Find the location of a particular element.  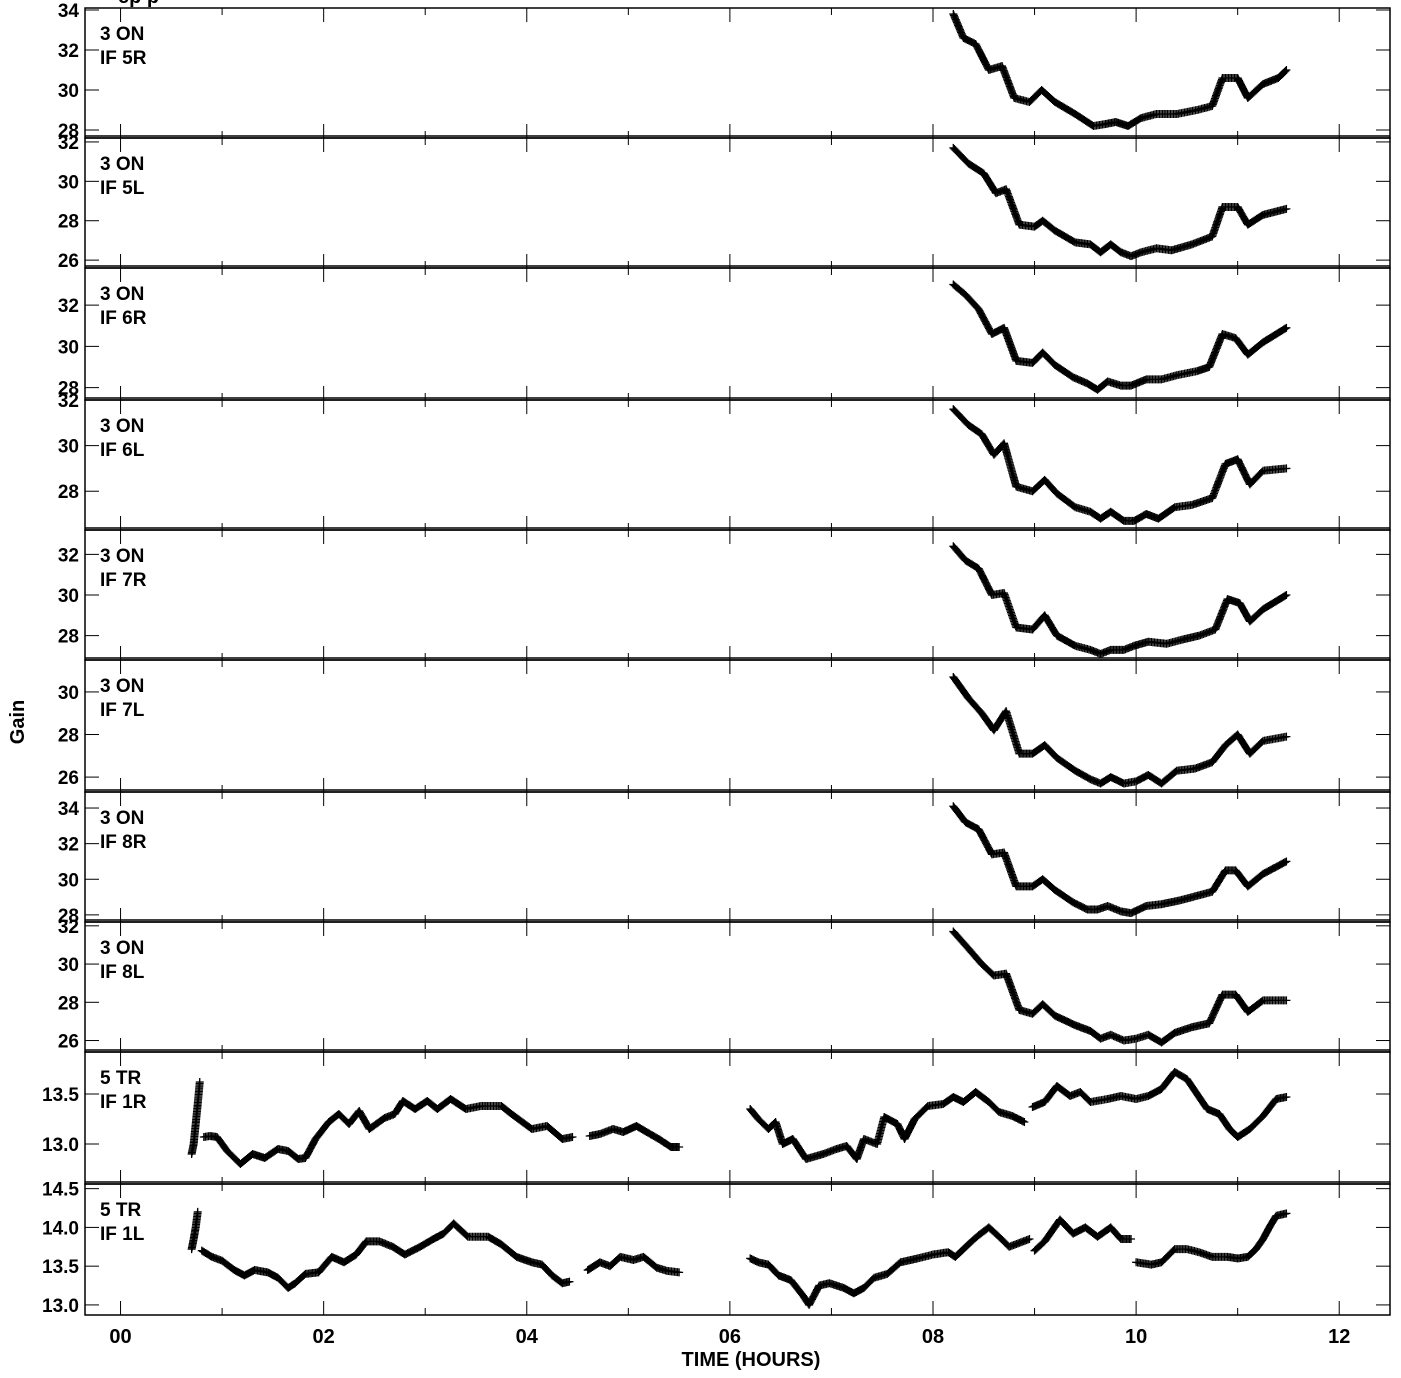

panel: 28 30 32 3 ON IF 6R is located at coordinates (724, 333).